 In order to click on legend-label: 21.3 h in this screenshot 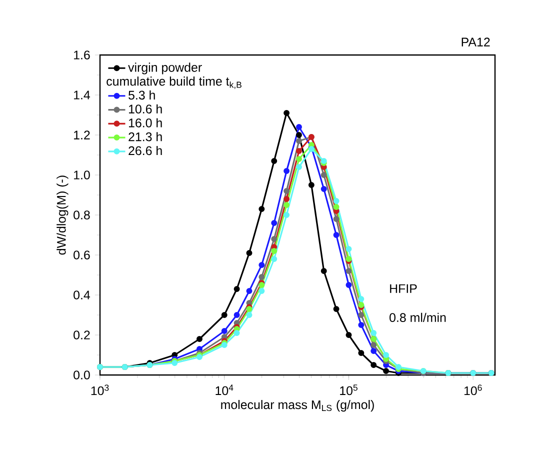, I will do `click(145, 137)`.